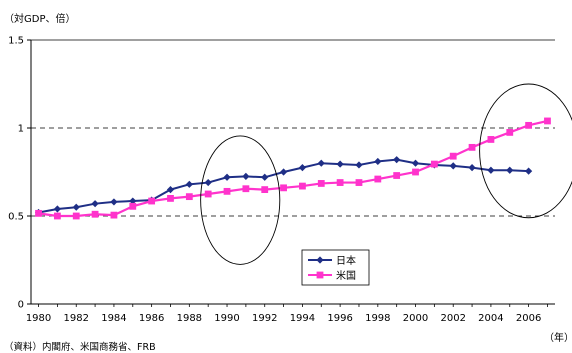 This screenshot has height=353, width=572. Describe the element at coordinates (490, 318) in the screenshot. I see `x-tick-label: 2004` at that location.